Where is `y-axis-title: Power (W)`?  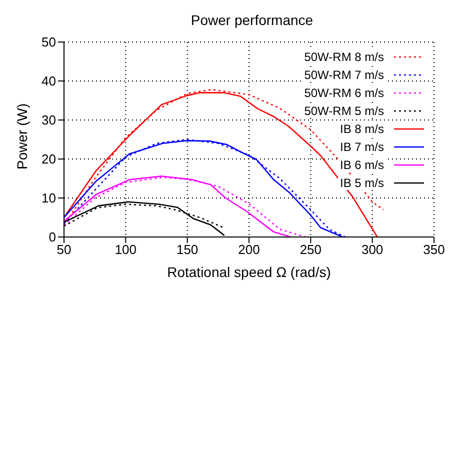 y-axis-title: Power (W) is located at coordinates (22, 136).